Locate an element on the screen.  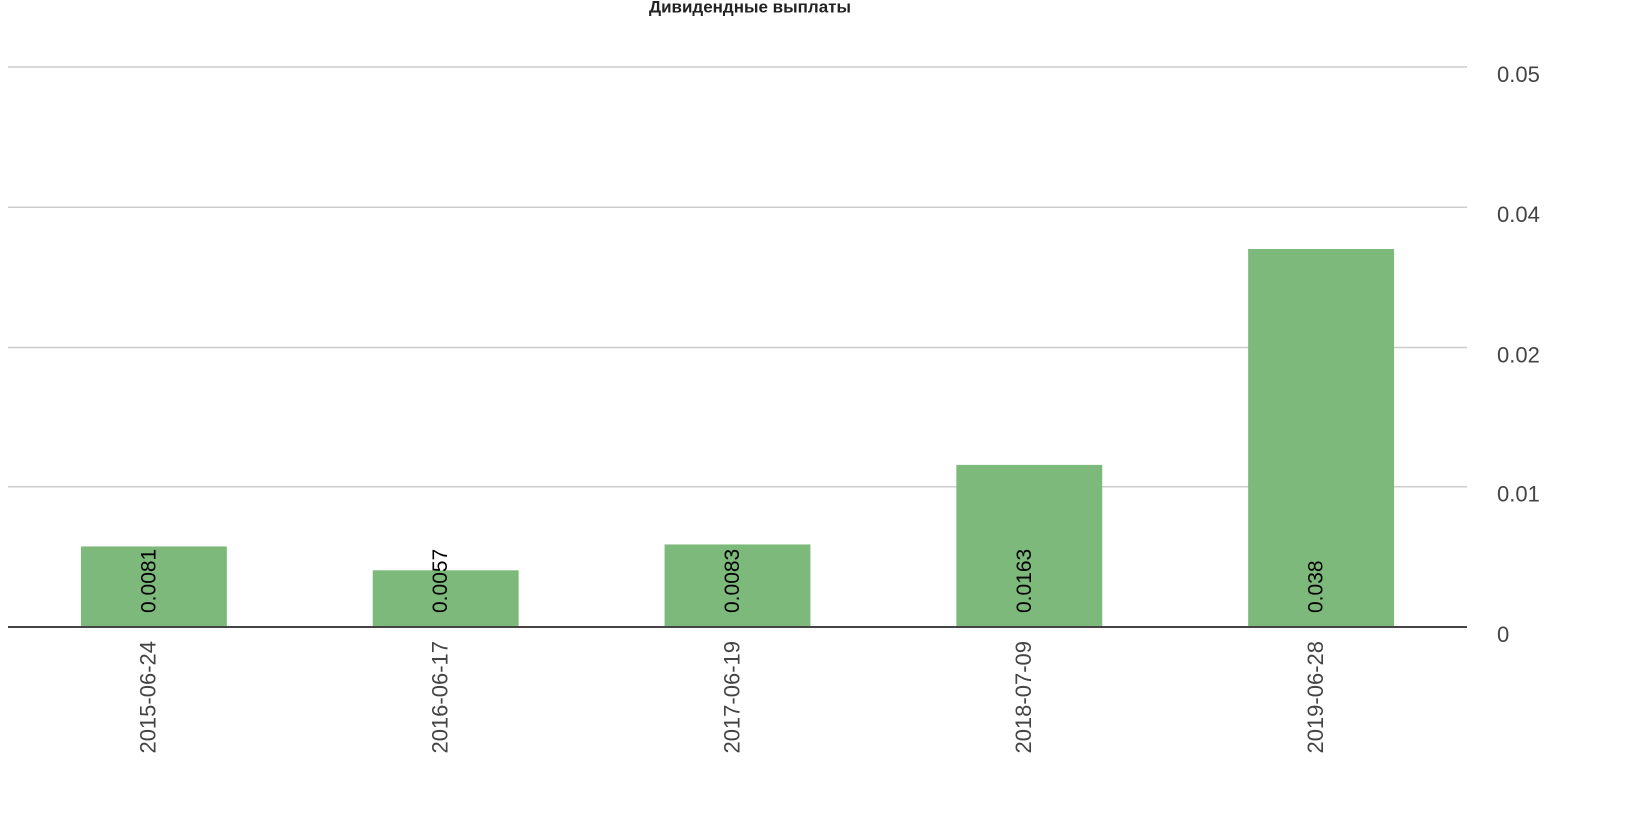
x-tick-label: 2018-07-09 is located at coordinates (1023, 697).